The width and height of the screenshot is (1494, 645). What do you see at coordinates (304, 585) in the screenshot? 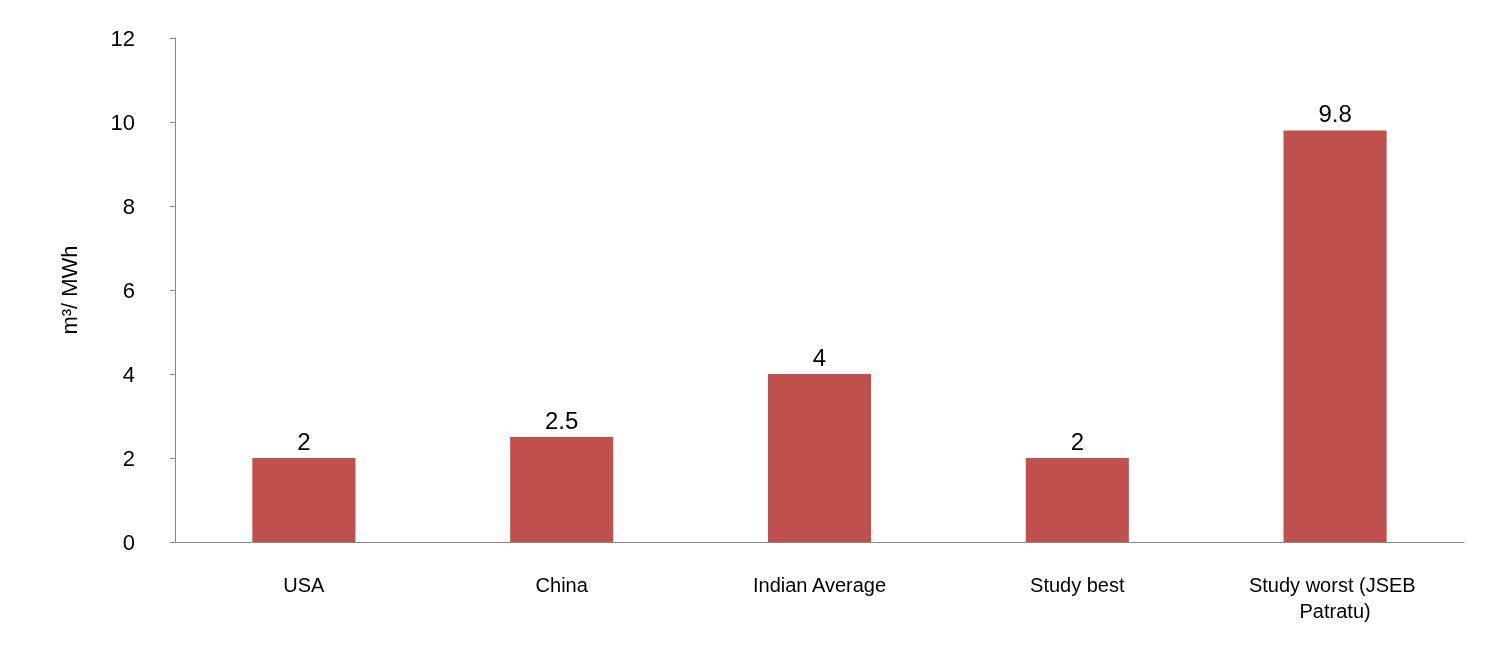
I see `x-tick-label: USA` at bounding box center [304, 585].